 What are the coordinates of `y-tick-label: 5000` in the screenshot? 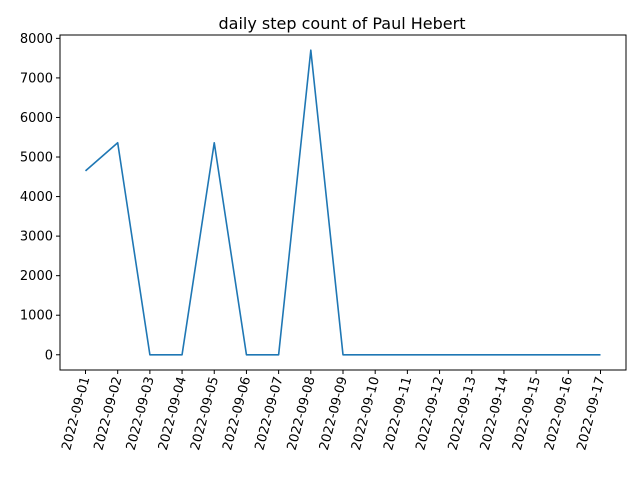 It's located at (36, 158).